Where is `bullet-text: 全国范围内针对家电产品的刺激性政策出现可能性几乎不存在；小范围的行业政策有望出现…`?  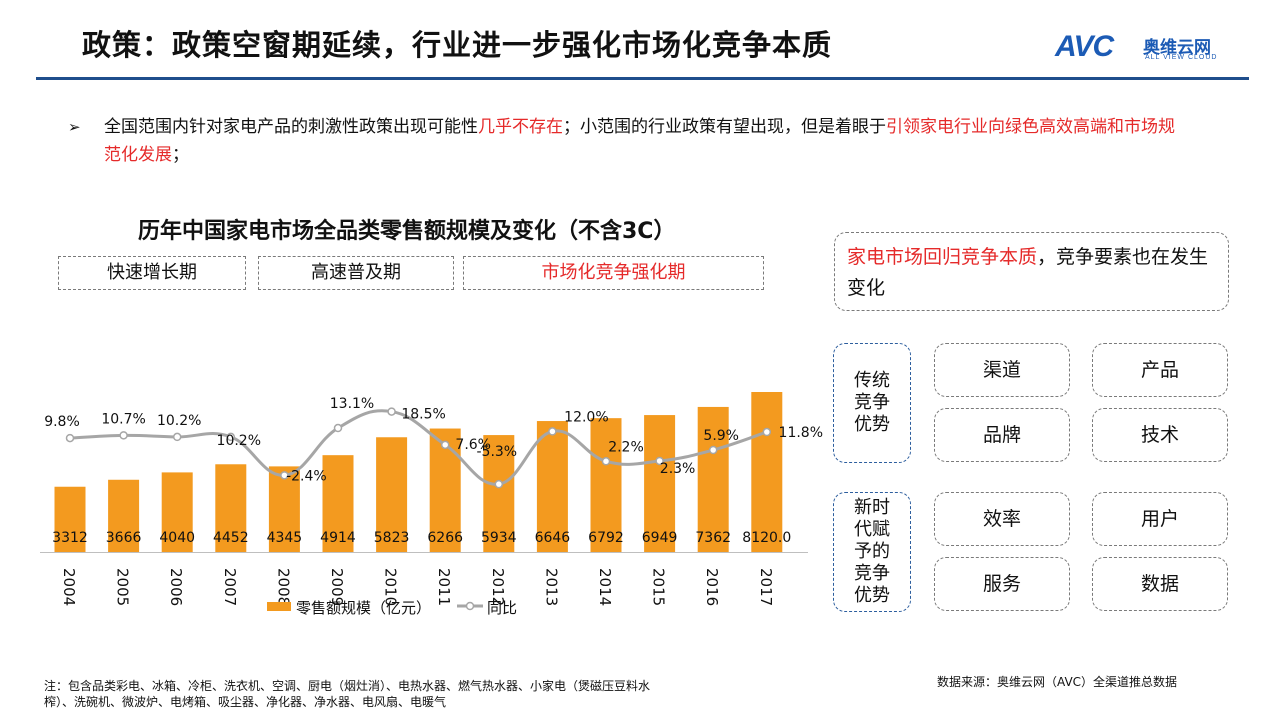 bullet-text: 全国范围内针对家电产品的刺激性政策出现可能性几乎不存在；小范围的行业政策有望出现… is located at coordinates (644, 141).